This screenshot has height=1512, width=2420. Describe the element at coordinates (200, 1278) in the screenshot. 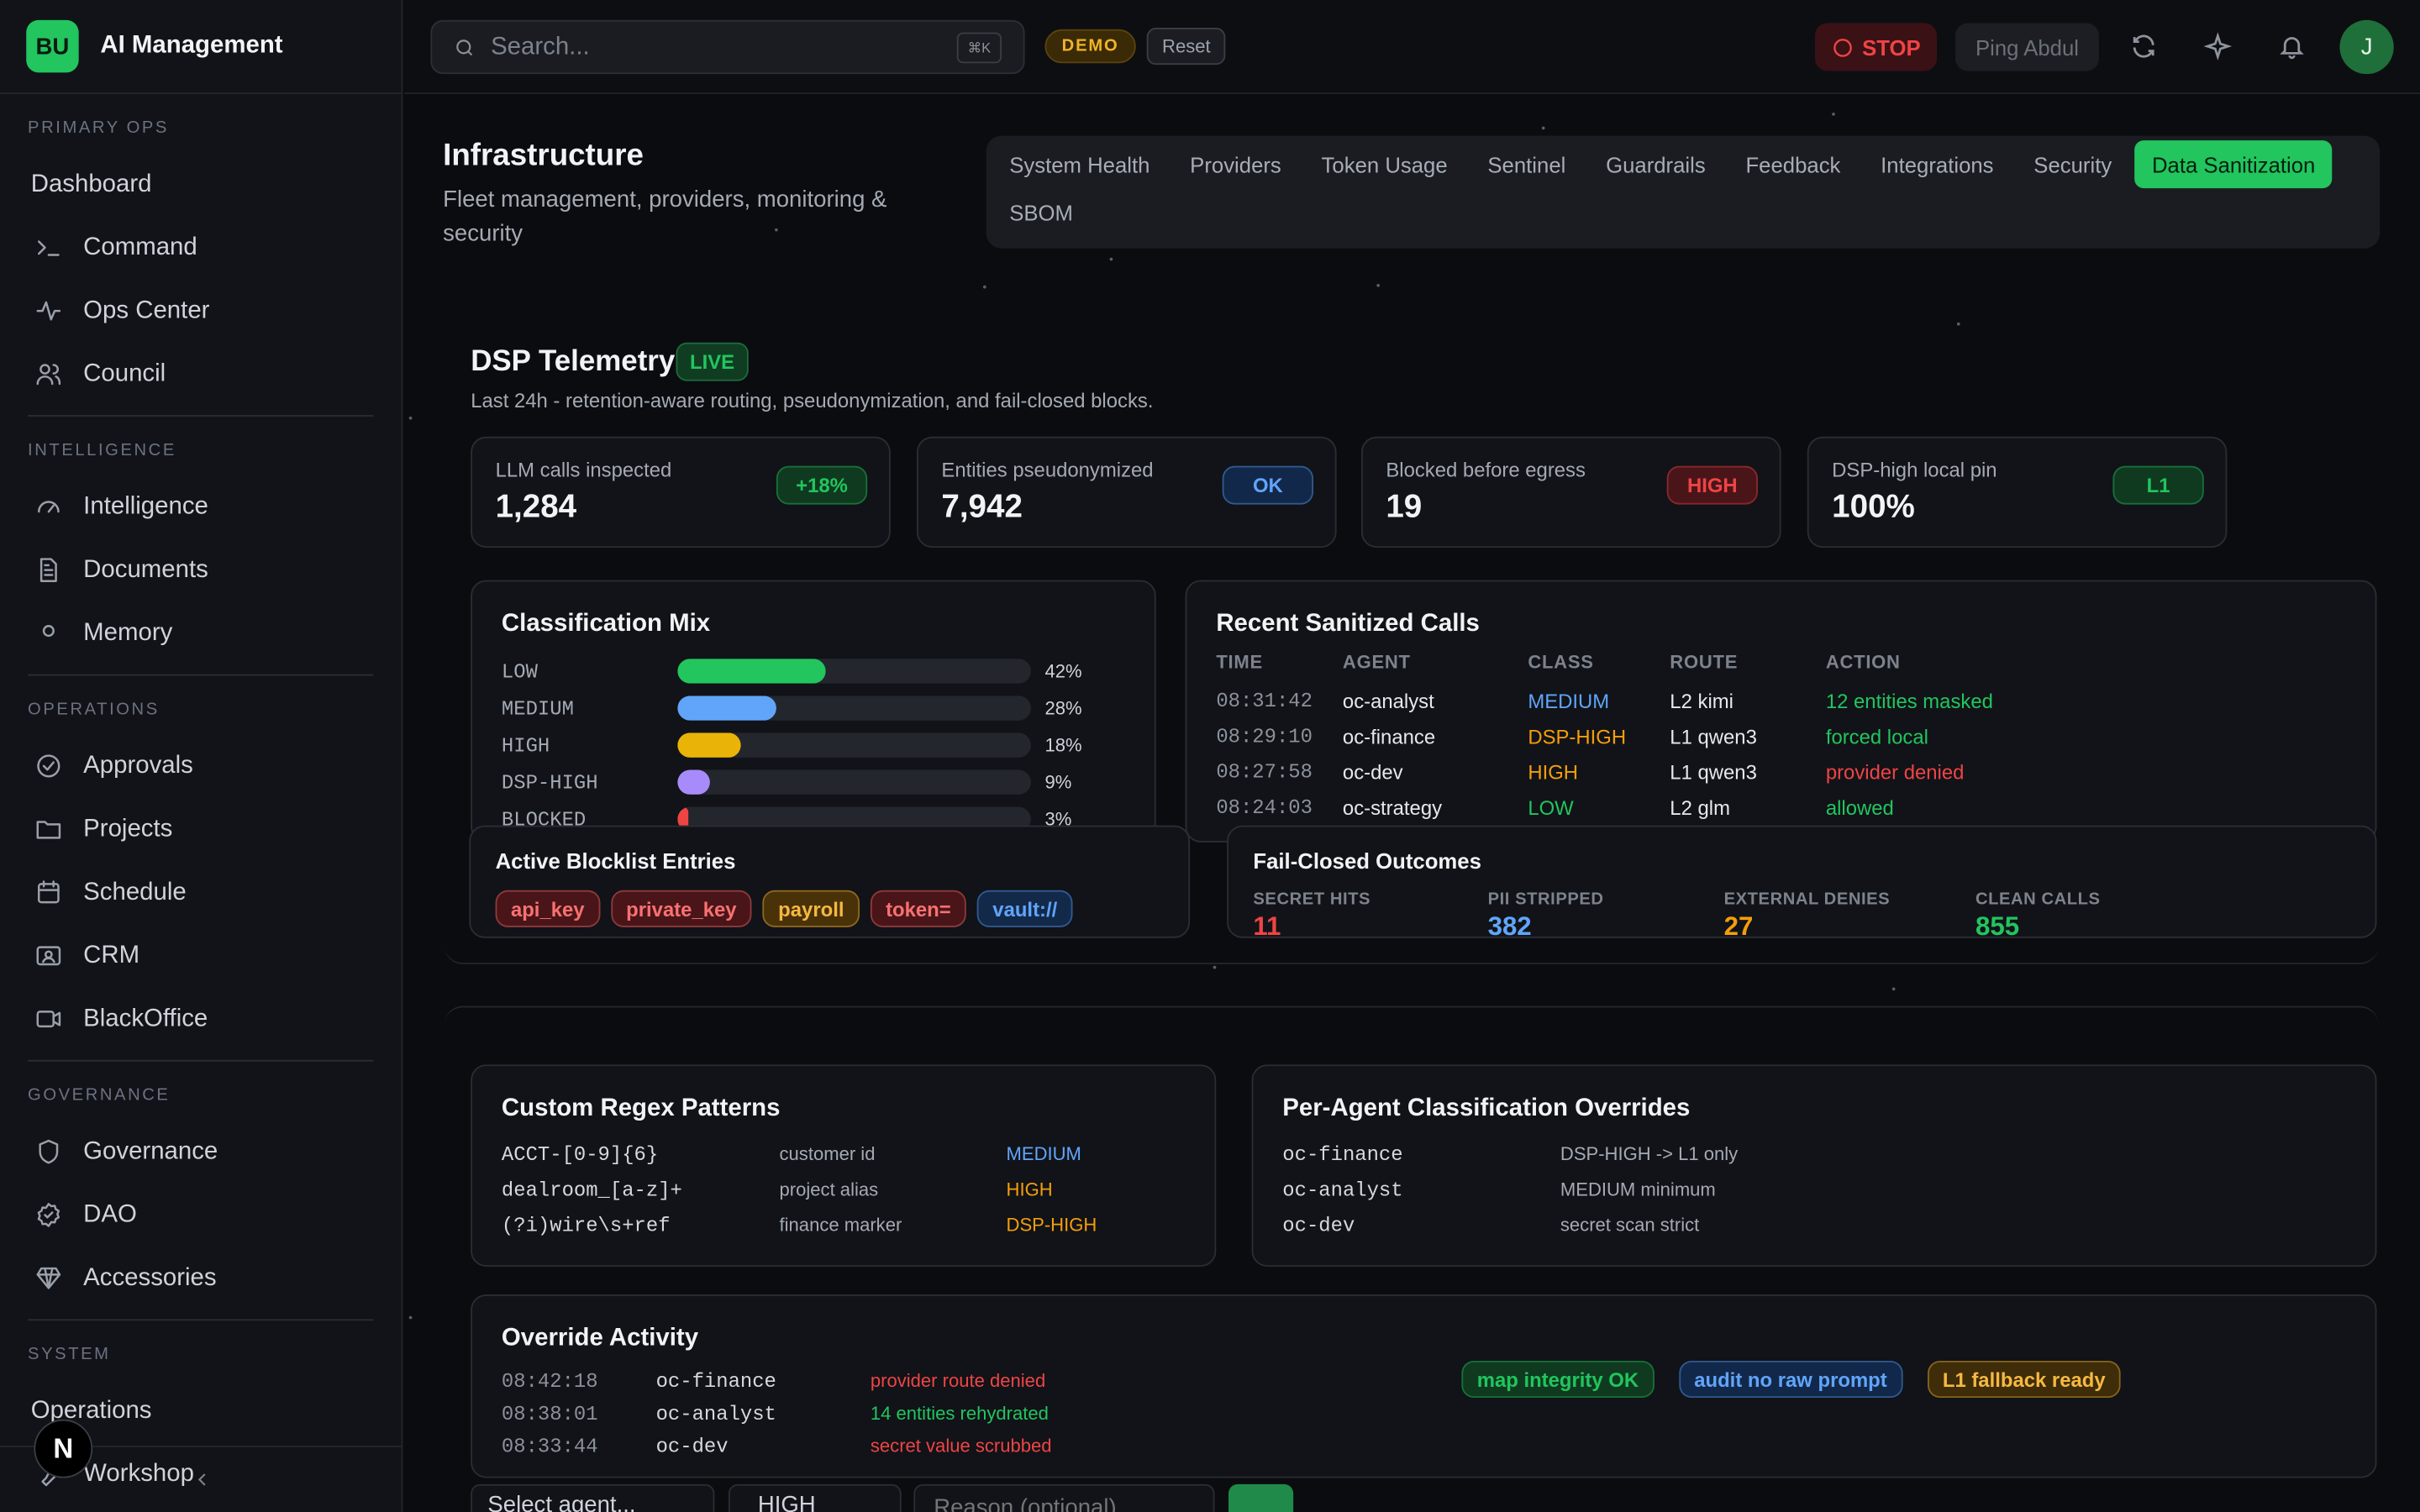

I see `sidebar-item-accessories: Accessories` at that location.